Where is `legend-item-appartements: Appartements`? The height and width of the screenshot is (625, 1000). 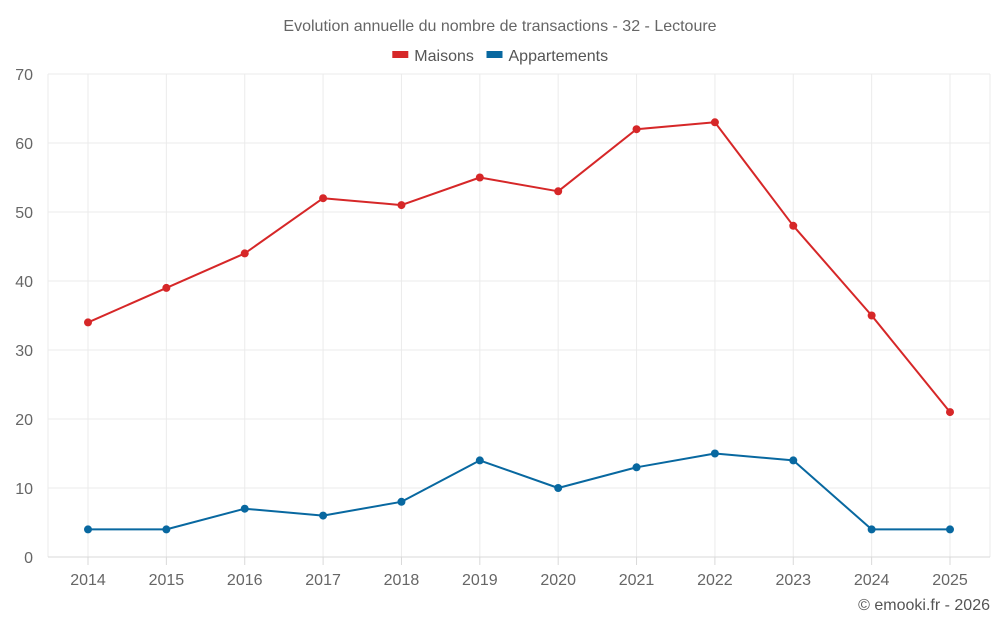 legend-item-appartements: Appartements is located at coordinates (547, 56).